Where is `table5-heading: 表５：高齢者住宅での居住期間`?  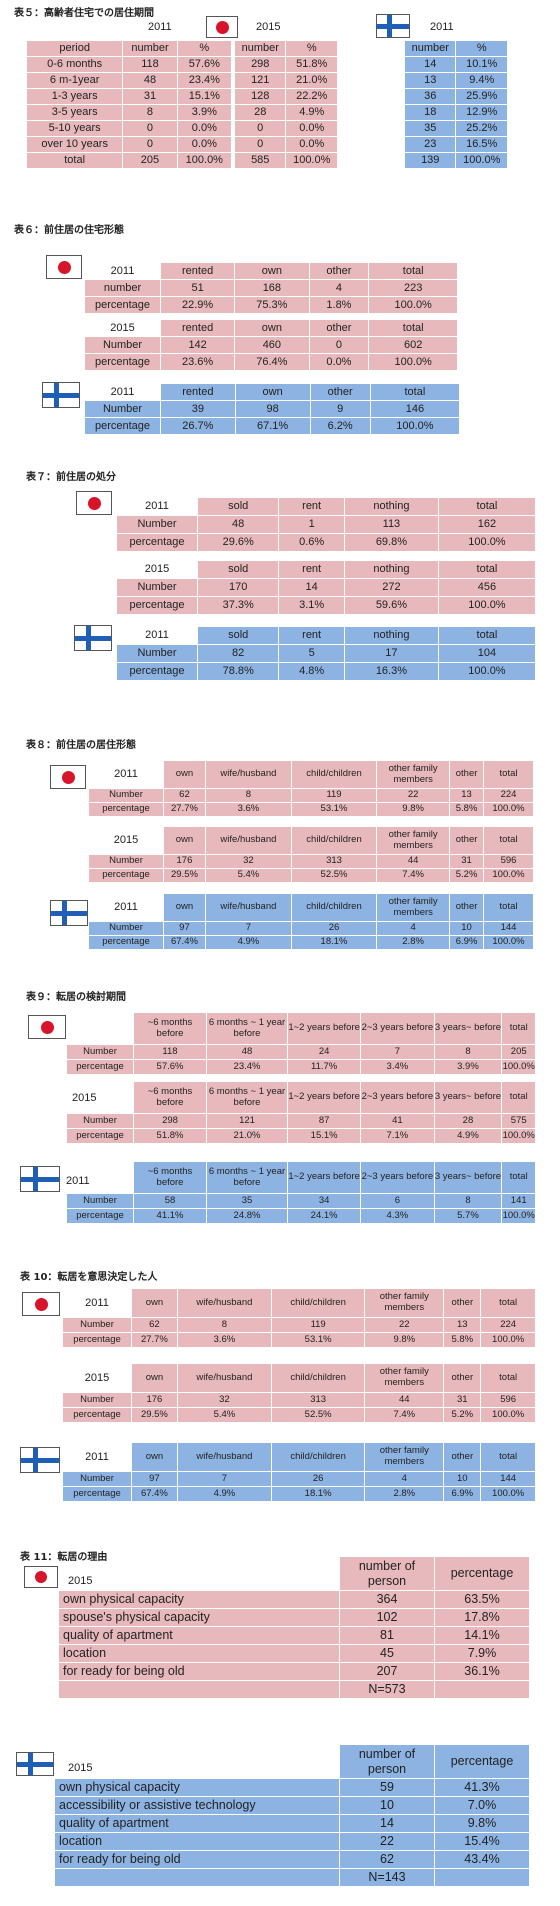 table5-heading: 表５：高齢者住宅での居住期間 is located at coordinates (84, 13).